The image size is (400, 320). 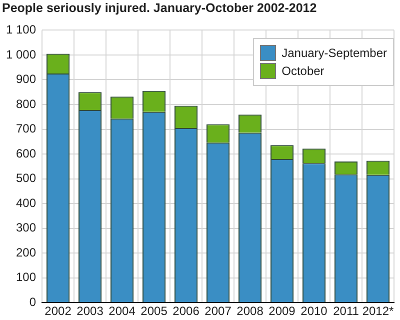 What do you see at coordinates (250, 311) in the screenshot?
I see `x-tick-label: 2008` at bounding box center [250, 311].